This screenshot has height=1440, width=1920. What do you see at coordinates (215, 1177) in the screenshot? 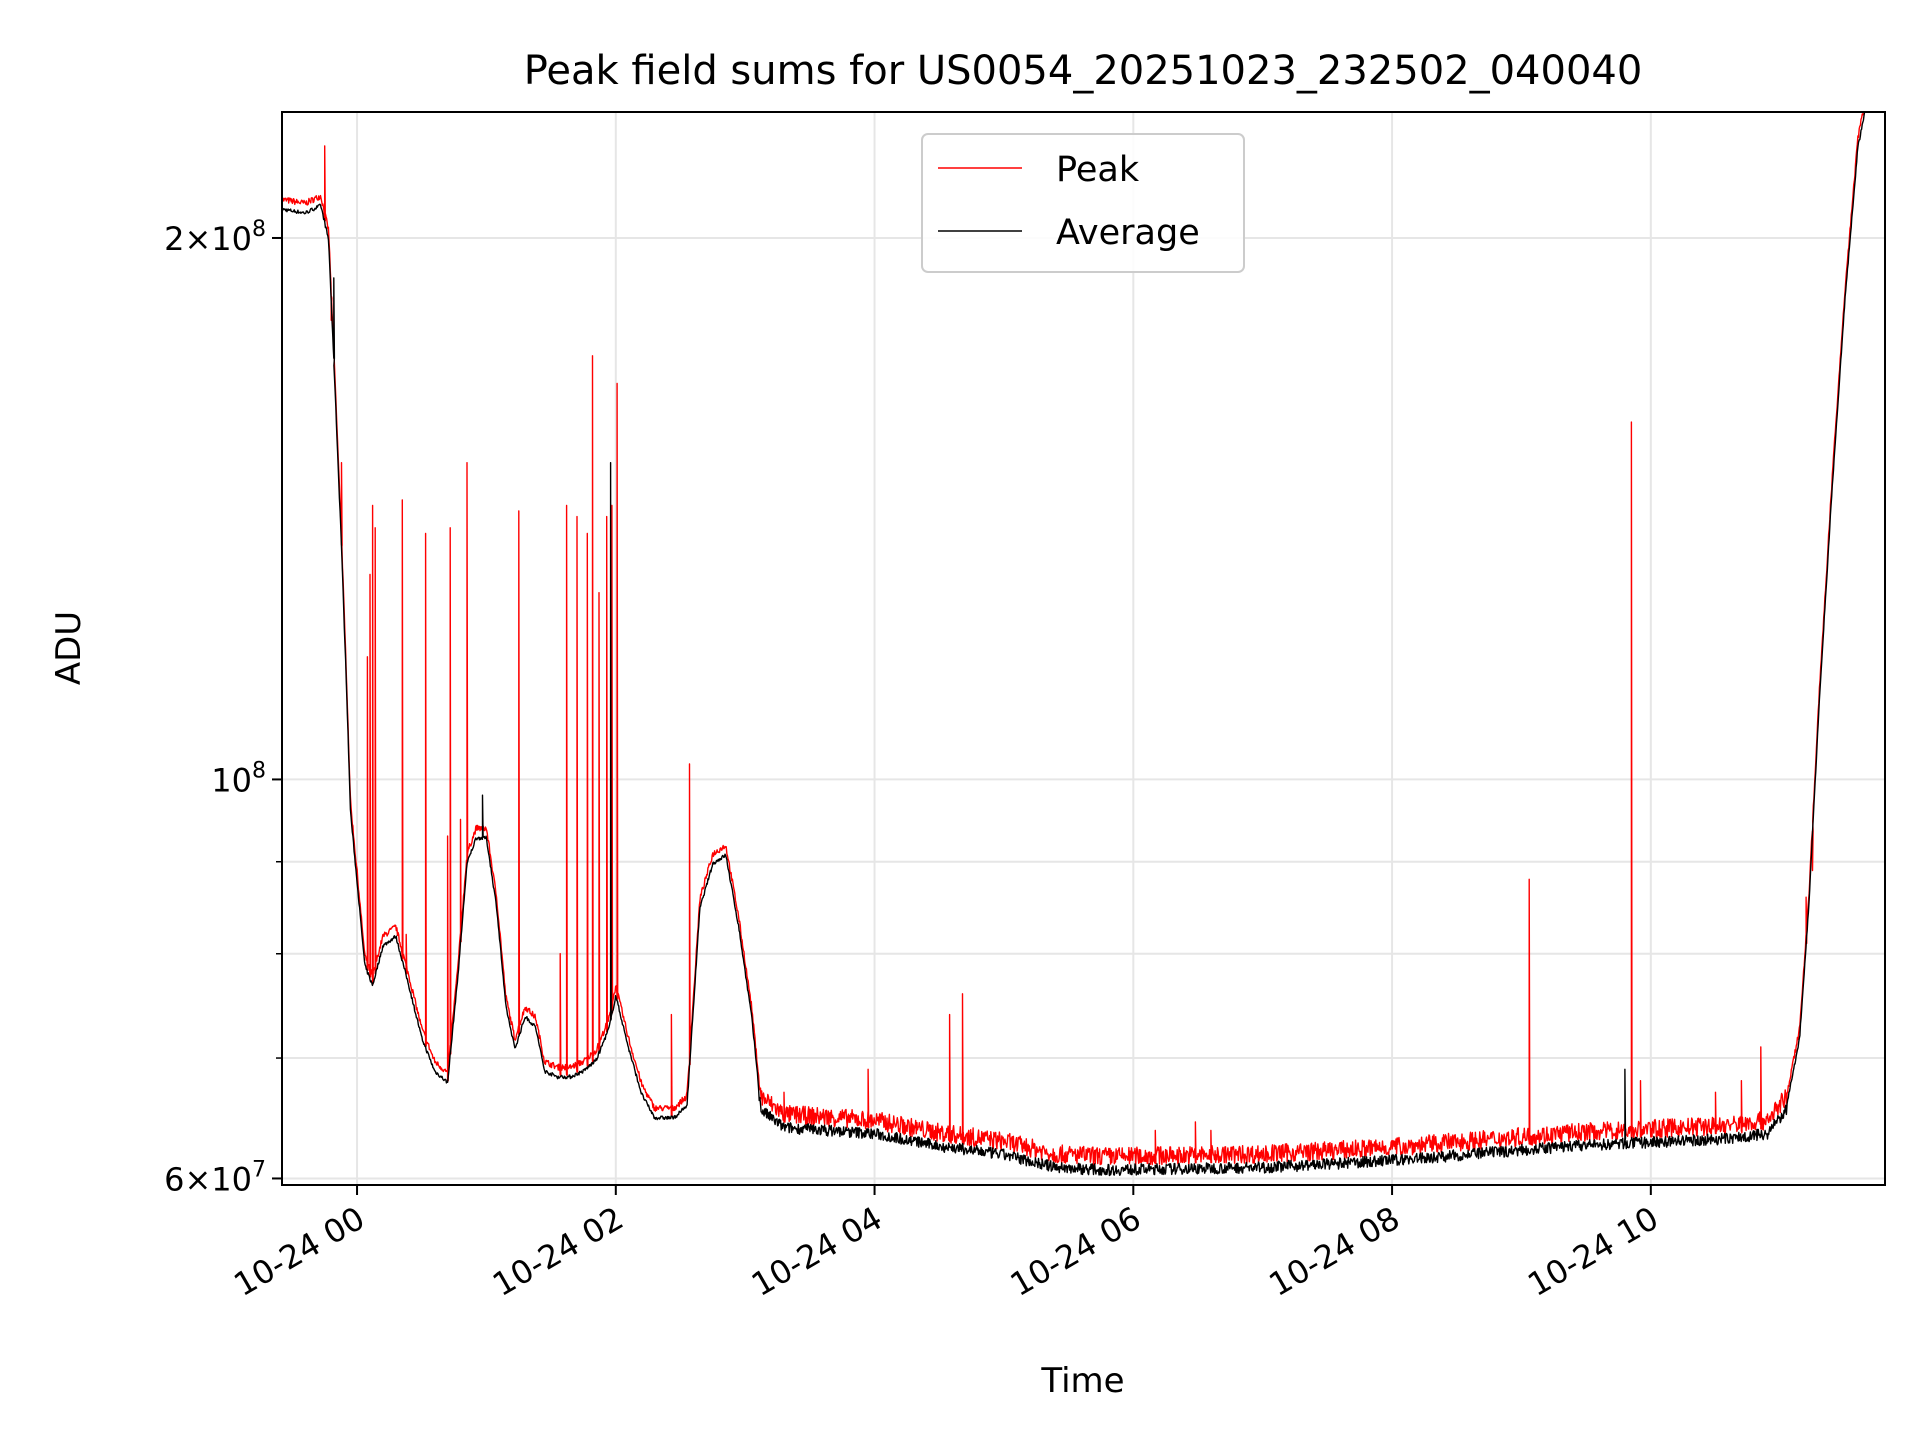
I see `y-tick-label: 6×107` at bounding box center [215, 1177].